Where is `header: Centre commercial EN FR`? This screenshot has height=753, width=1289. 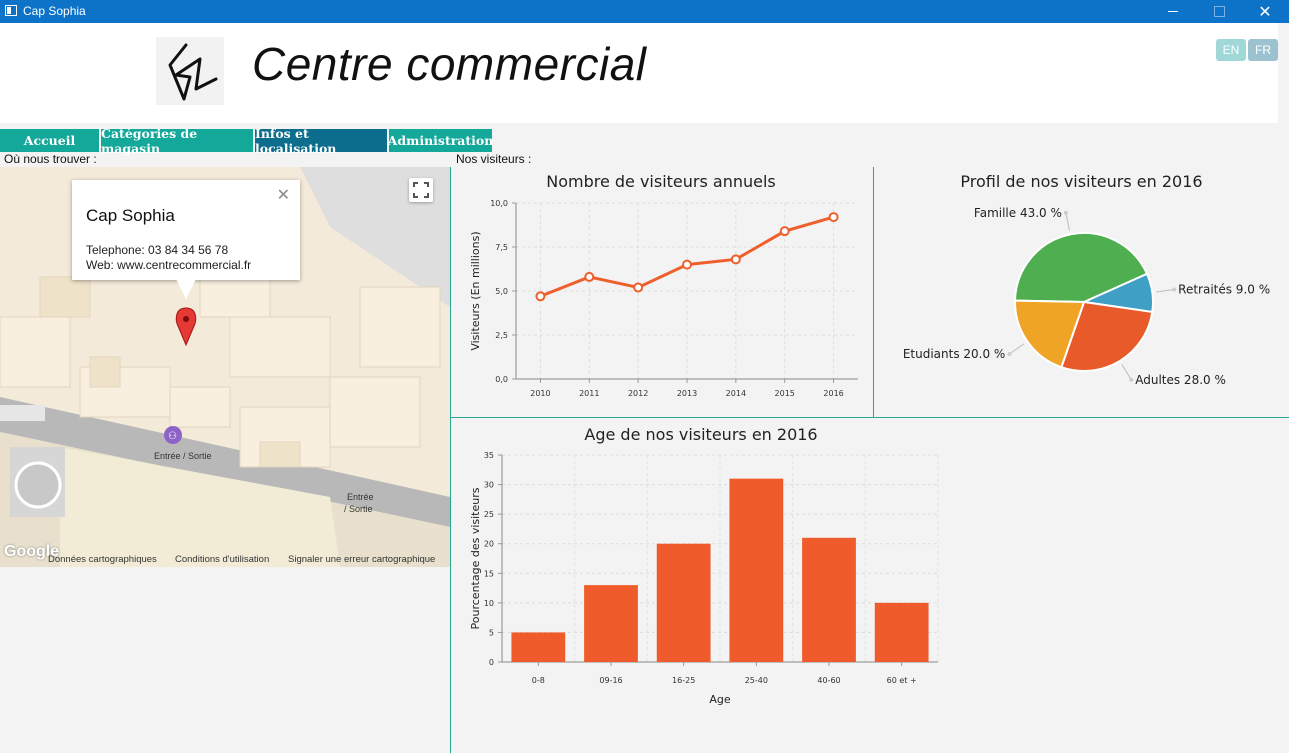 header: Centre commercial EN FR is located at coordinates (639, 73).